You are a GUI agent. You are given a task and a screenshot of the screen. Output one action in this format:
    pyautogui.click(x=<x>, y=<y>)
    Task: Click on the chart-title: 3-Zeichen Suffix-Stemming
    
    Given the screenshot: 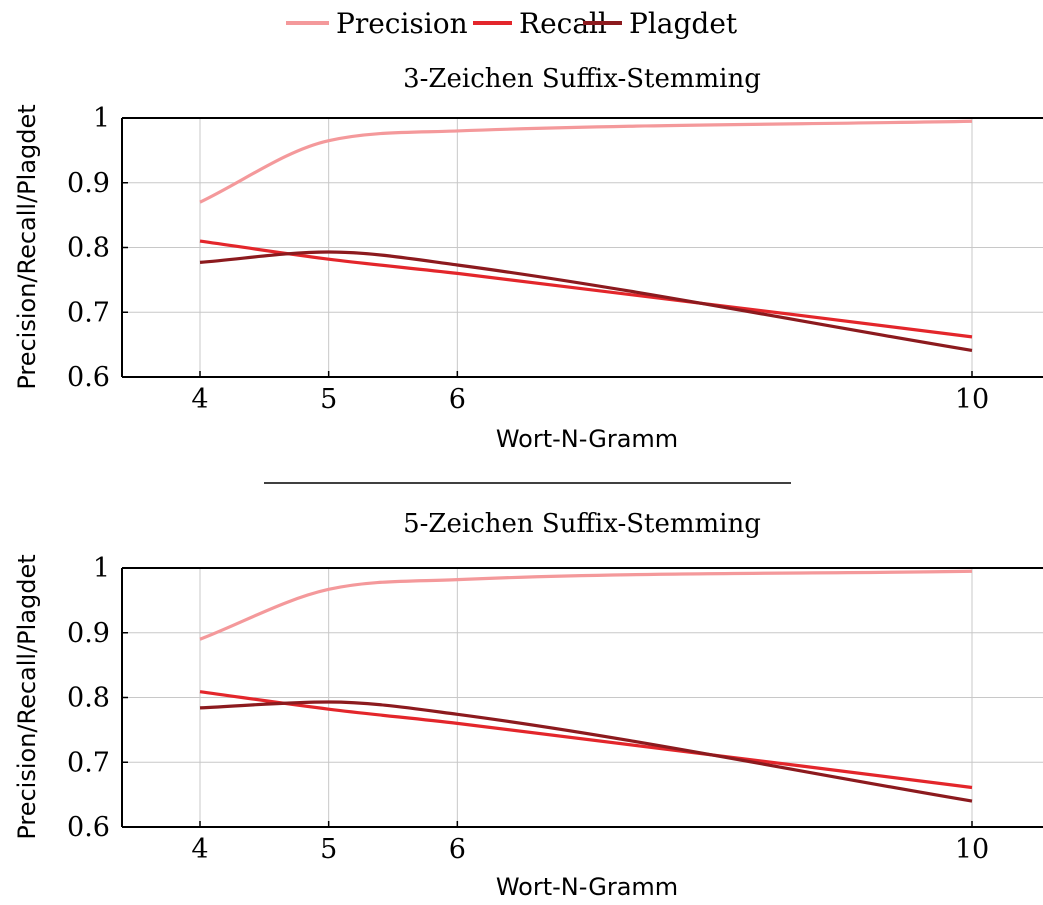 What is the action you would take?
    pyautogui.click(x=582, y=79)
    